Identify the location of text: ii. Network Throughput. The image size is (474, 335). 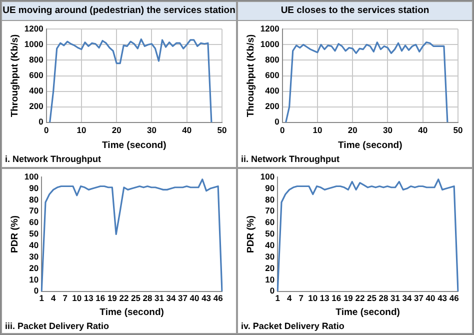
(290, 159).